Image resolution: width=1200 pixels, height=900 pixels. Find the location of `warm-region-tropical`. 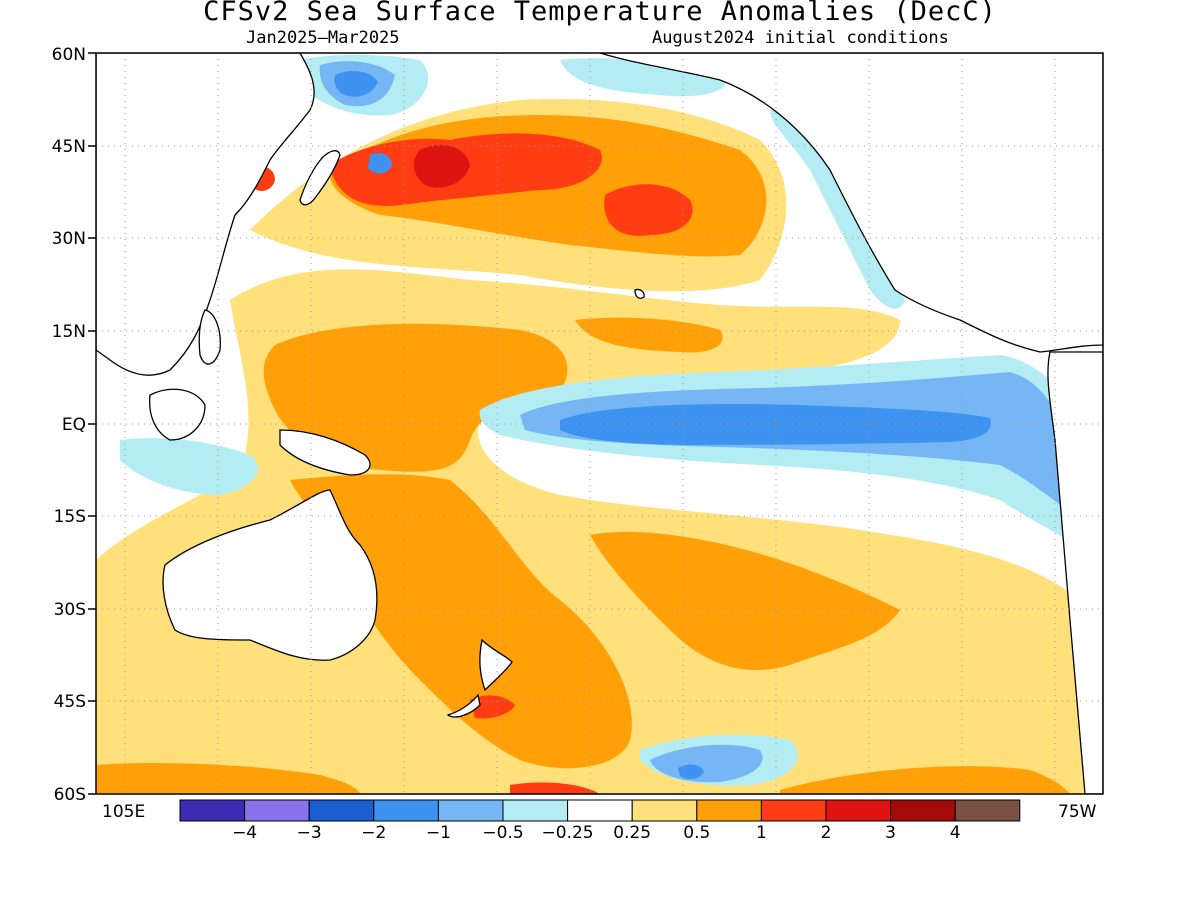

warm-region-tropical is located at coordinates (415, 397).